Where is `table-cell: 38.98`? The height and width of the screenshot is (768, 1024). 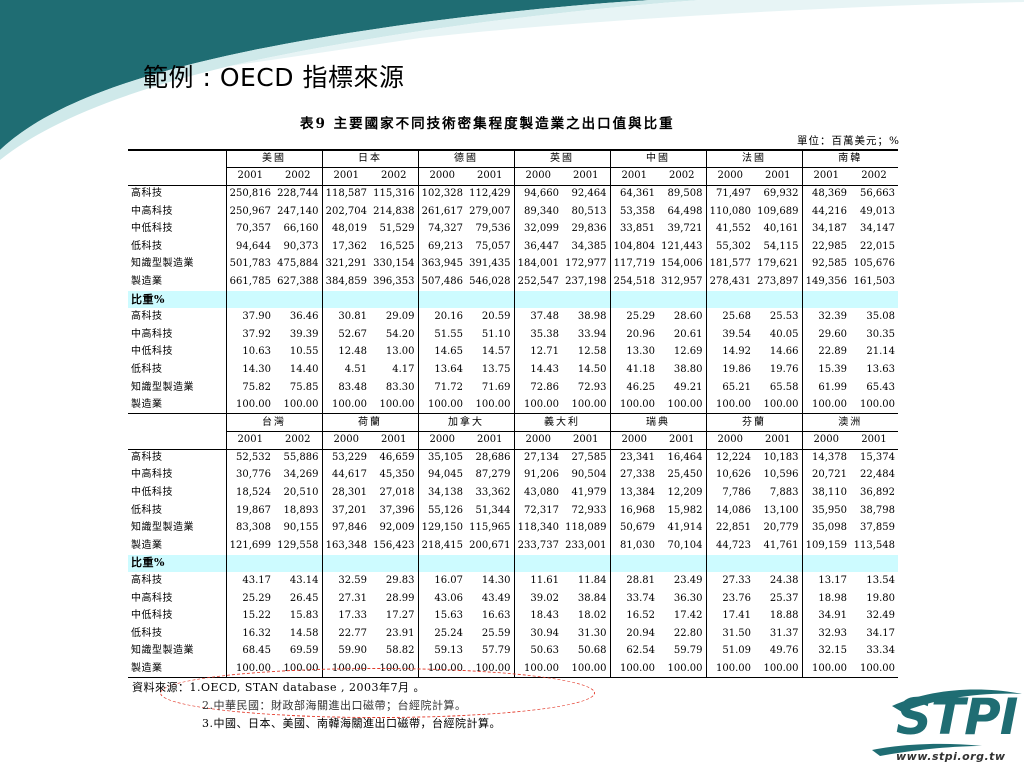
table-cell: 38.98 is located at coordinates (592, 317).